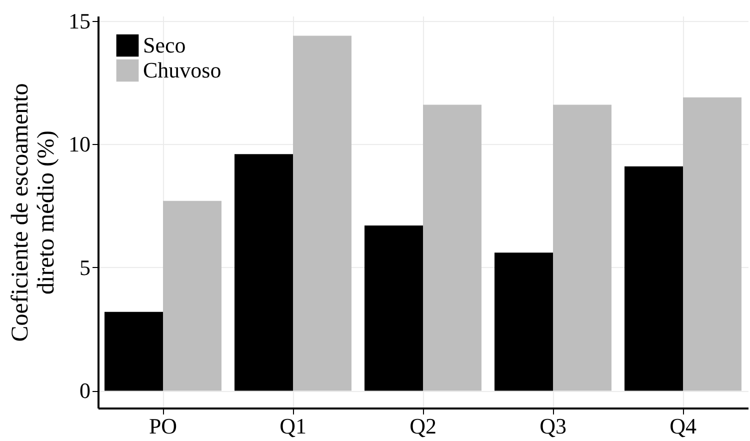 This screenshot has height=441, width=750. Describe the element at coordinates (34, 212) in the screenshot. I see `y-axis-title: Coeficiente de escoamento direto médio (%)` at that location.